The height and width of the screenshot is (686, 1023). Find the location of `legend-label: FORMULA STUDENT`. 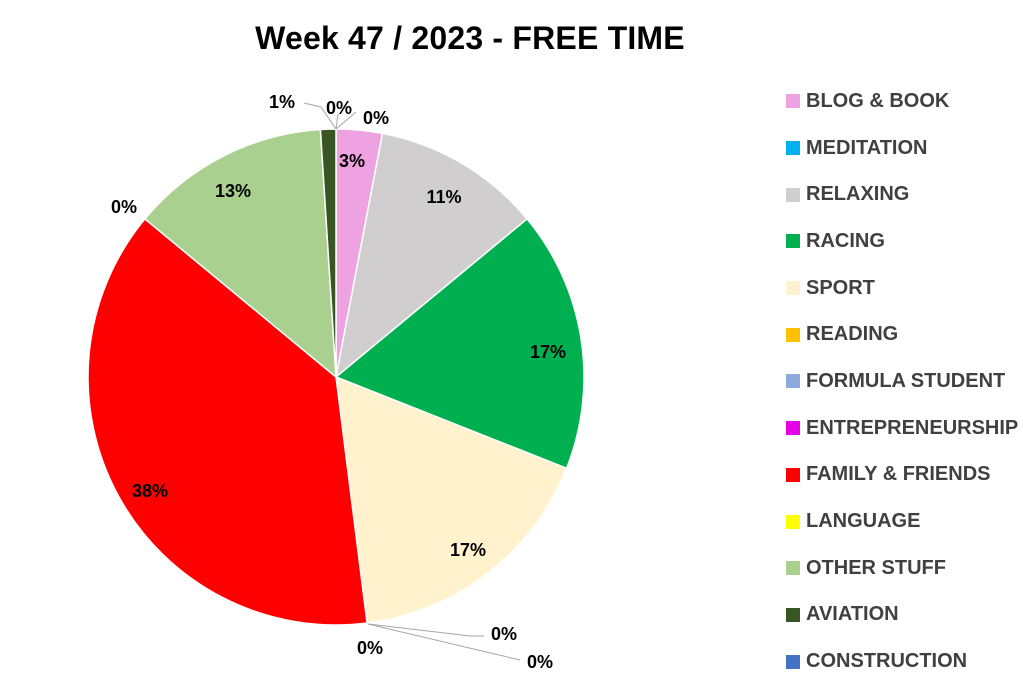

legend-label: FORMULA STUDENT is located at coordinates (906, 380).